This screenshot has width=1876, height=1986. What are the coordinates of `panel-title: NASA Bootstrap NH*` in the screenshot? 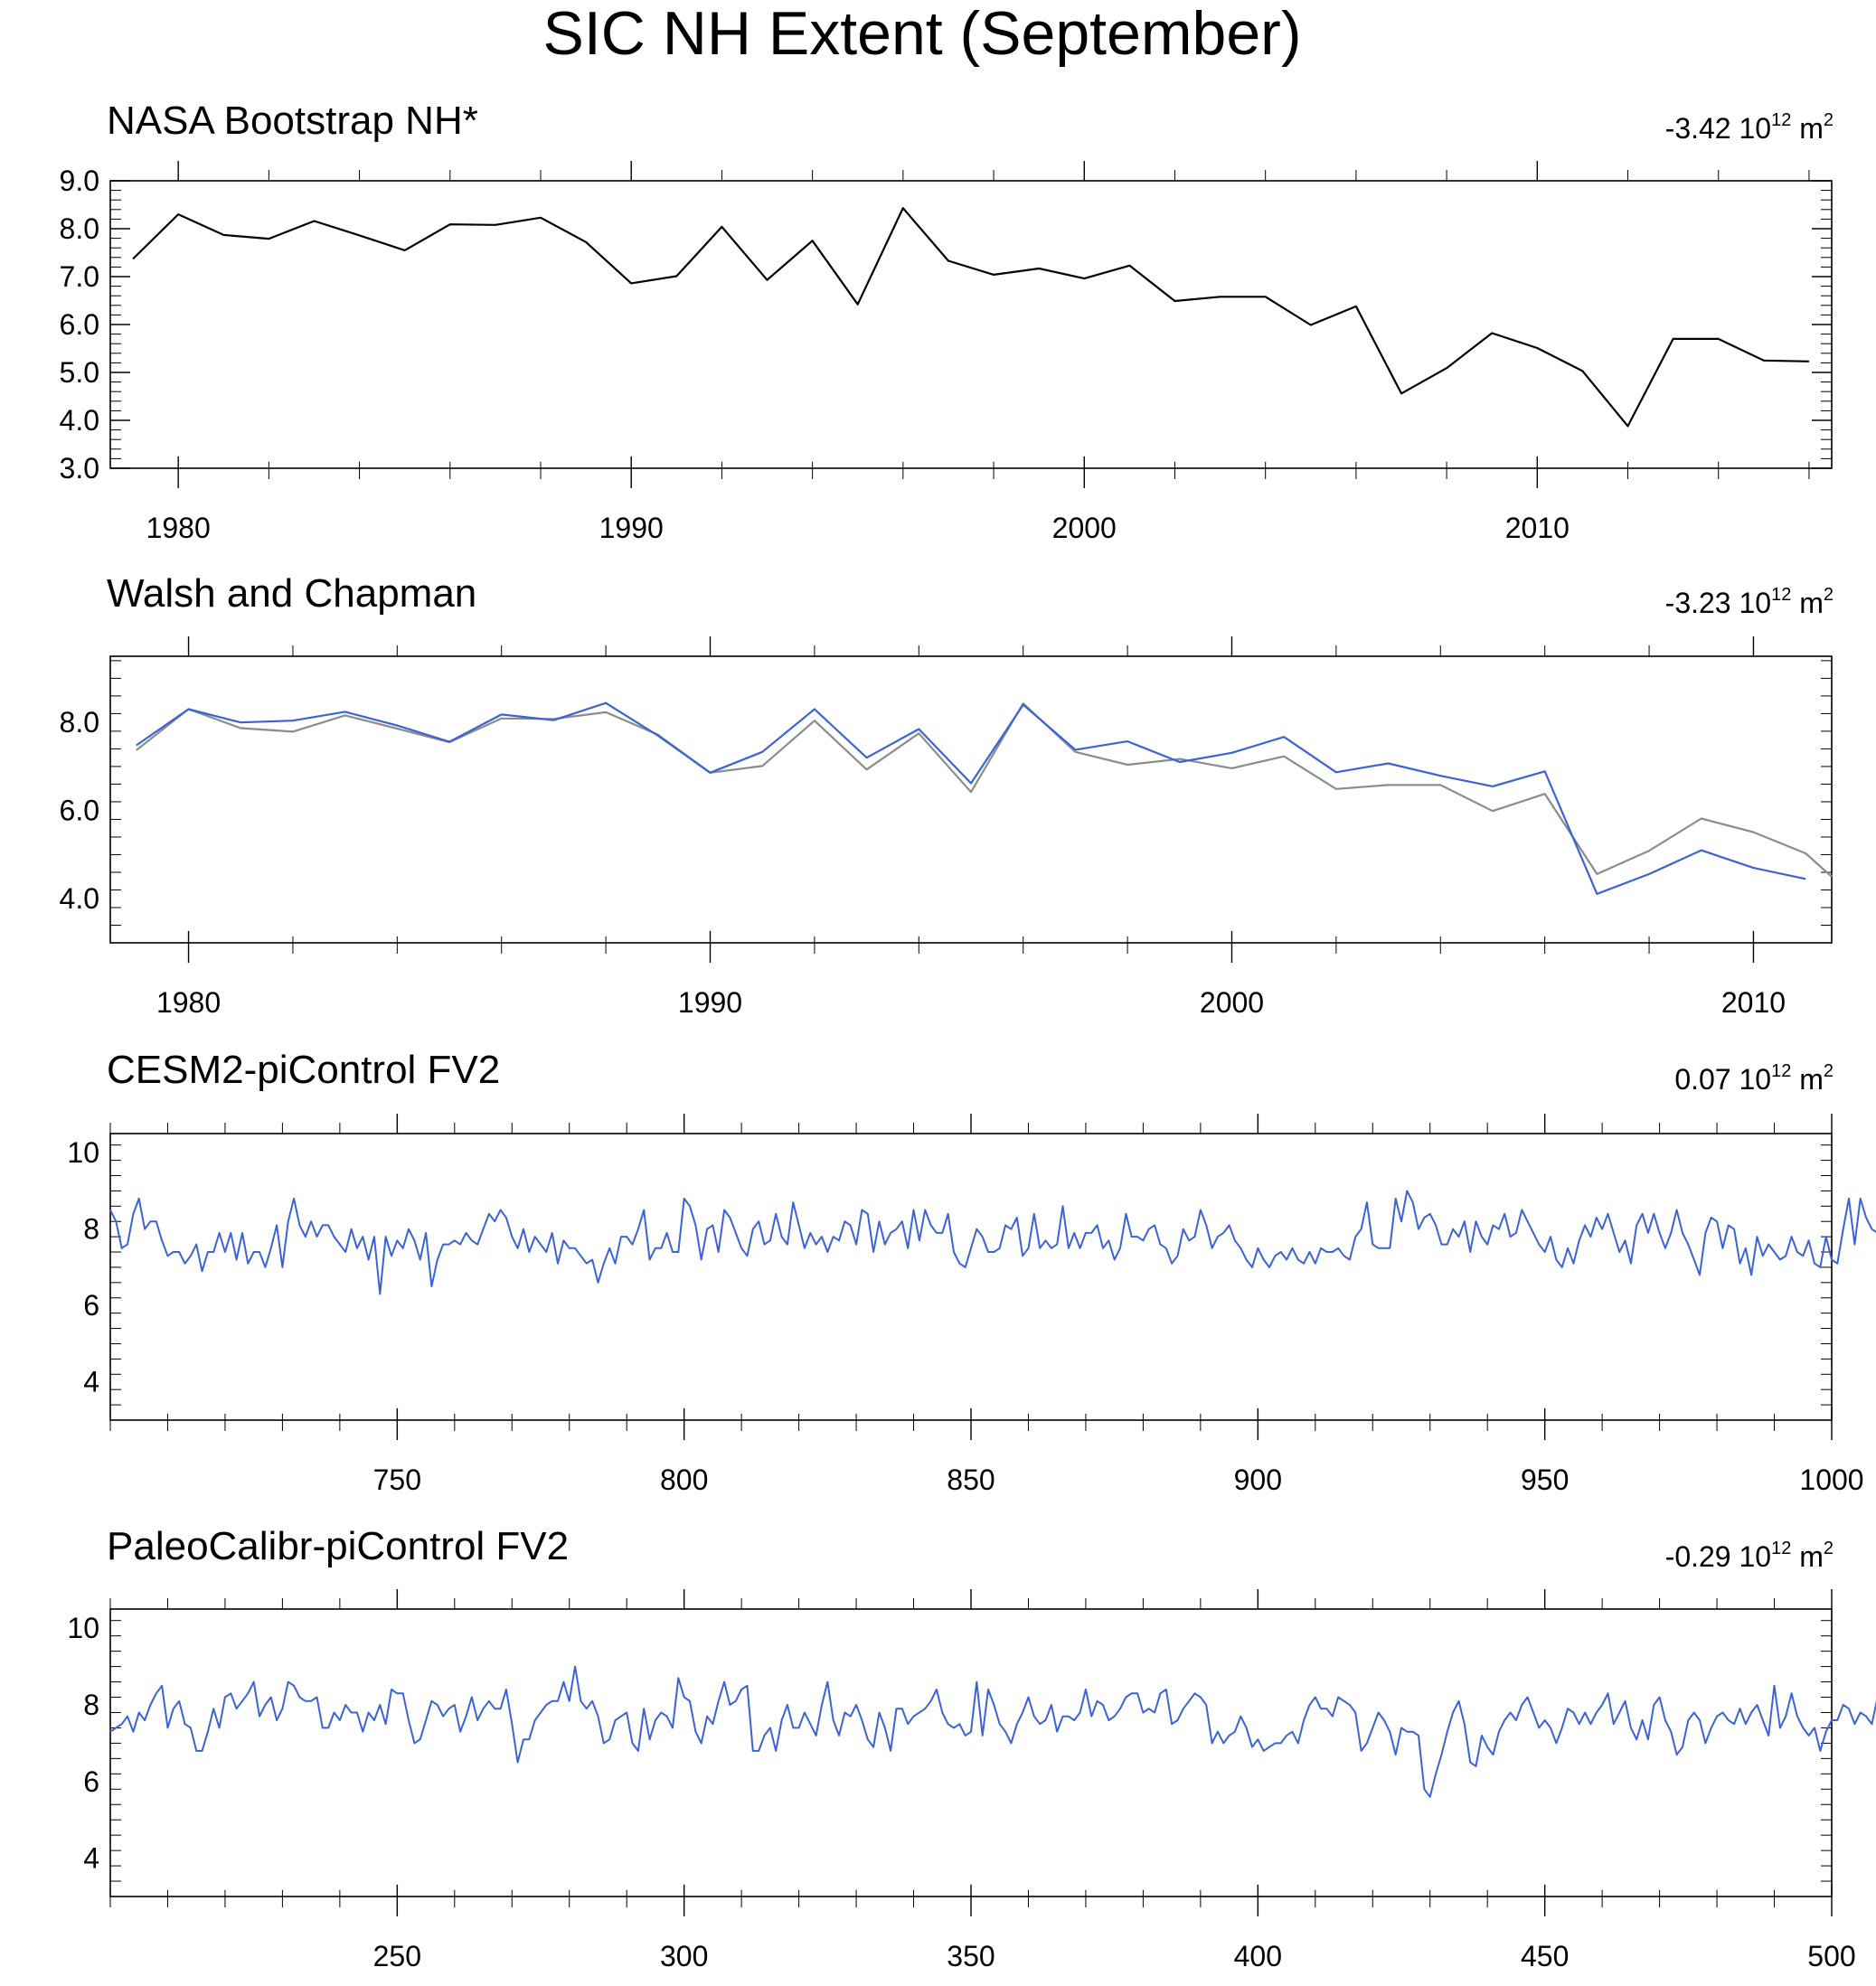 It's located at (292, 121).